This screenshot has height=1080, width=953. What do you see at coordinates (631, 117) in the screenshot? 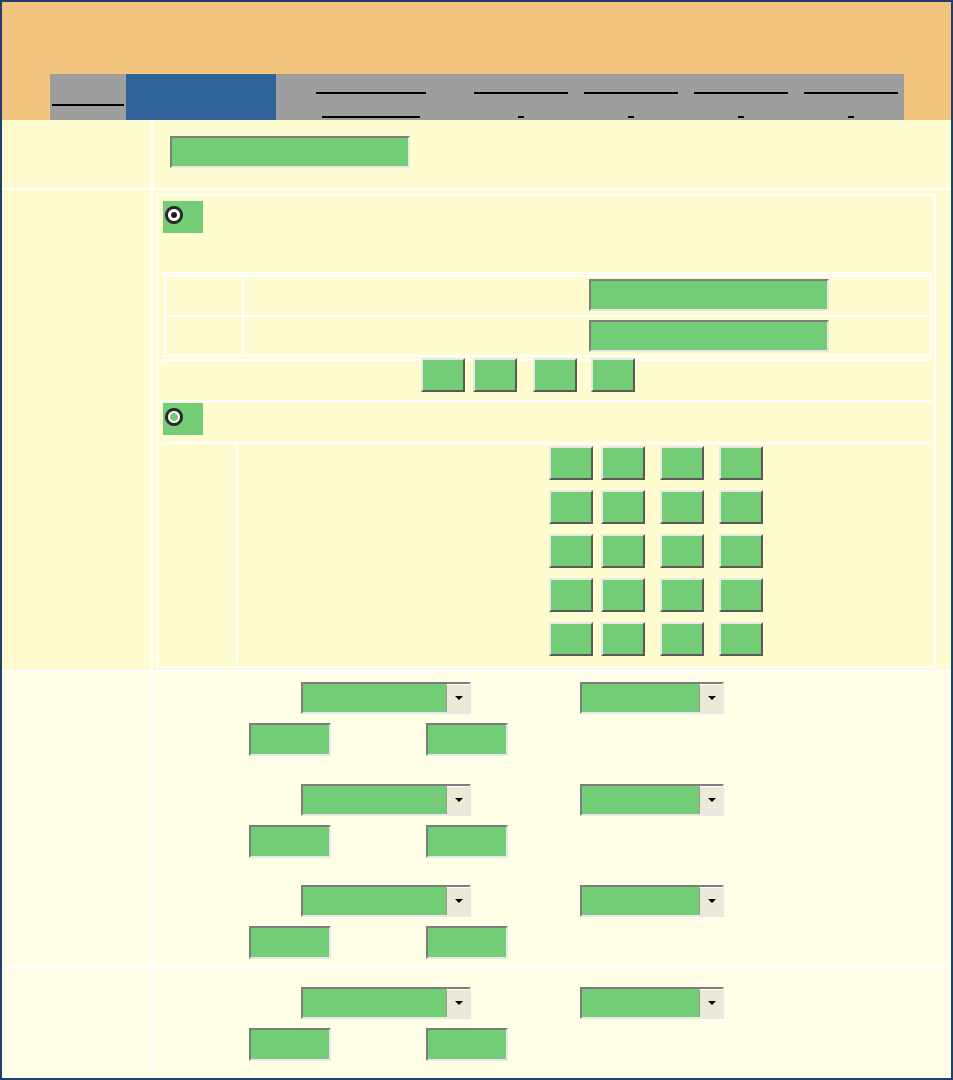
I see `tab-5-mark` at bounding box center [631, 117].